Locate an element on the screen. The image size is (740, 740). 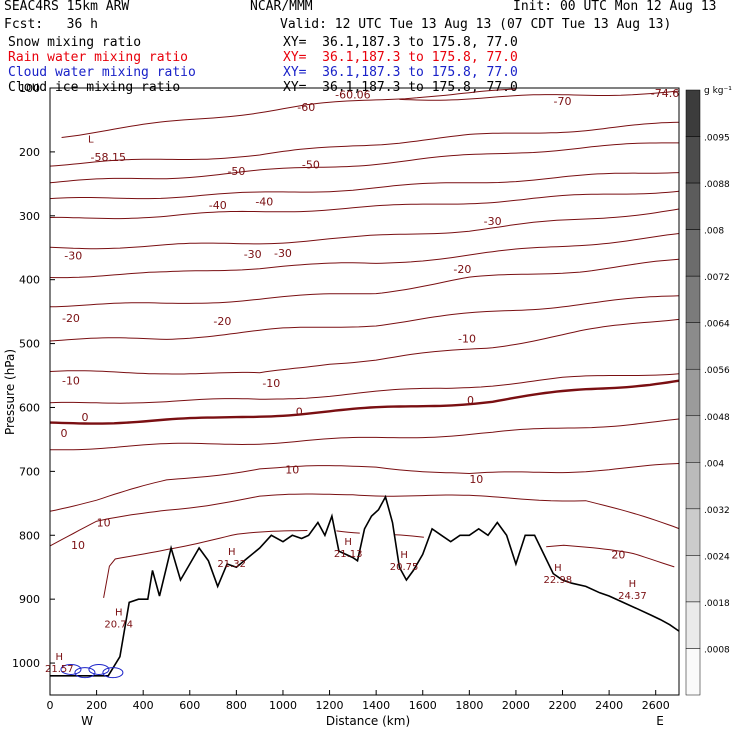
organization: NCAR/MMM is located at coordinates (281, 7).